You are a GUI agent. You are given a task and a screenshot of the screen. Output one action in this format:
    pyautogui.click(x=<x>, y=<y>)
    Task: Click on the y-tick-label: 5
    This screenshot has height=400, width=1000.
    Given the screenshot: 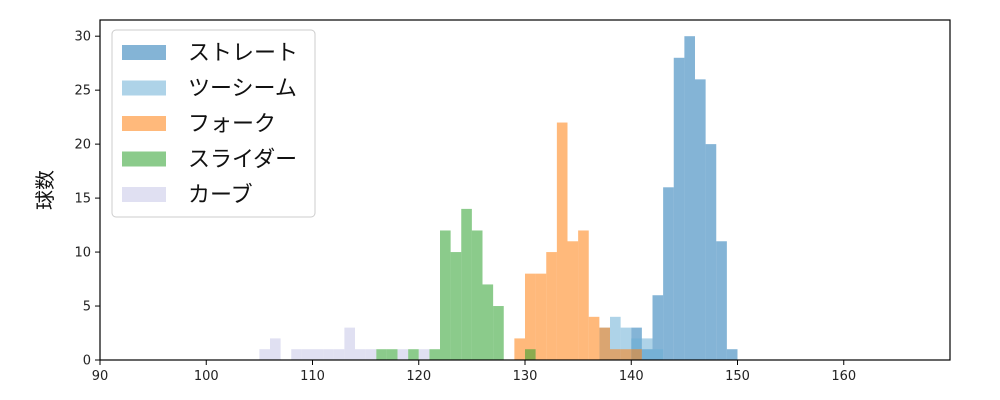 What is the action you would take?
    pyautogui.click(x=87, y=307)
    